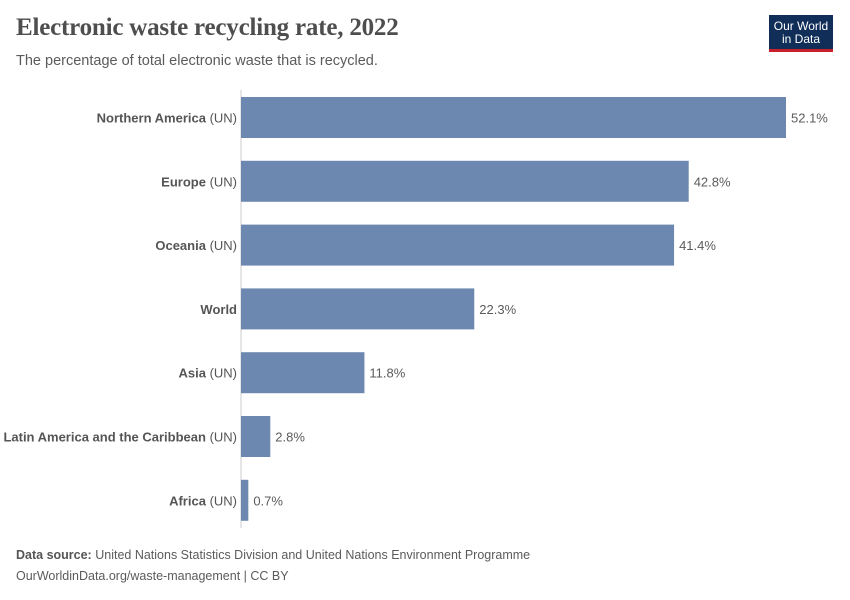 The image size is (850, 600). I want to click on value-label: 42.8%, so click(712, 181).